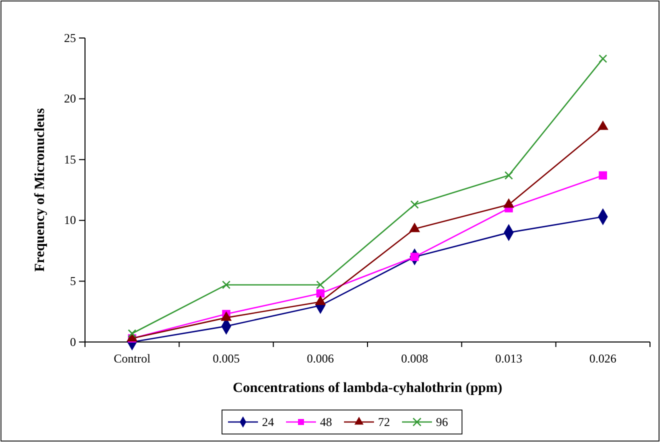 This screenshot has width=660, height=442. I want to click on y-tick-label: 20, so click(70, 99).